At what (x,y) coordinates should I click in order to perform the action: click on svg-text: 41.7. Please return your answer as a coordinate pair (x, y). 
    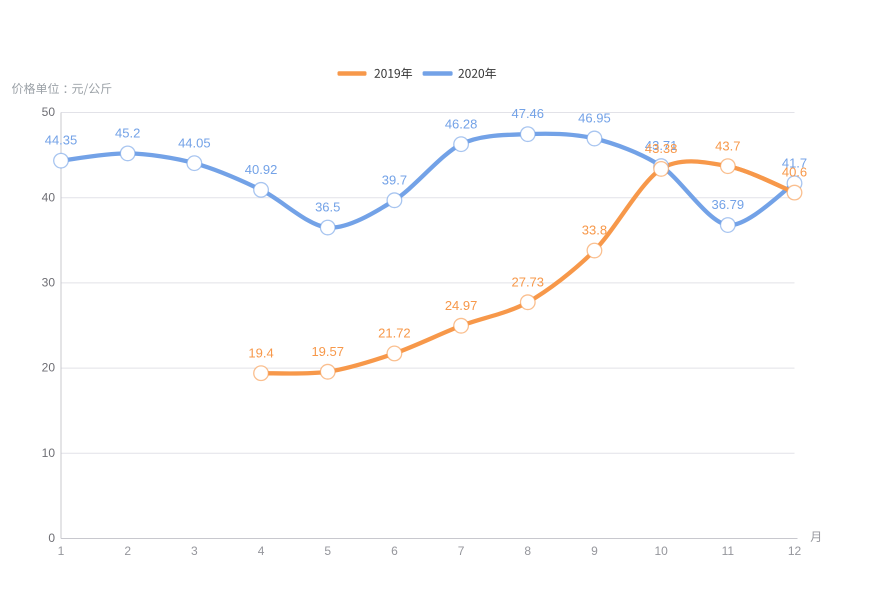
    Looking at the image, I should click on (794, 162).